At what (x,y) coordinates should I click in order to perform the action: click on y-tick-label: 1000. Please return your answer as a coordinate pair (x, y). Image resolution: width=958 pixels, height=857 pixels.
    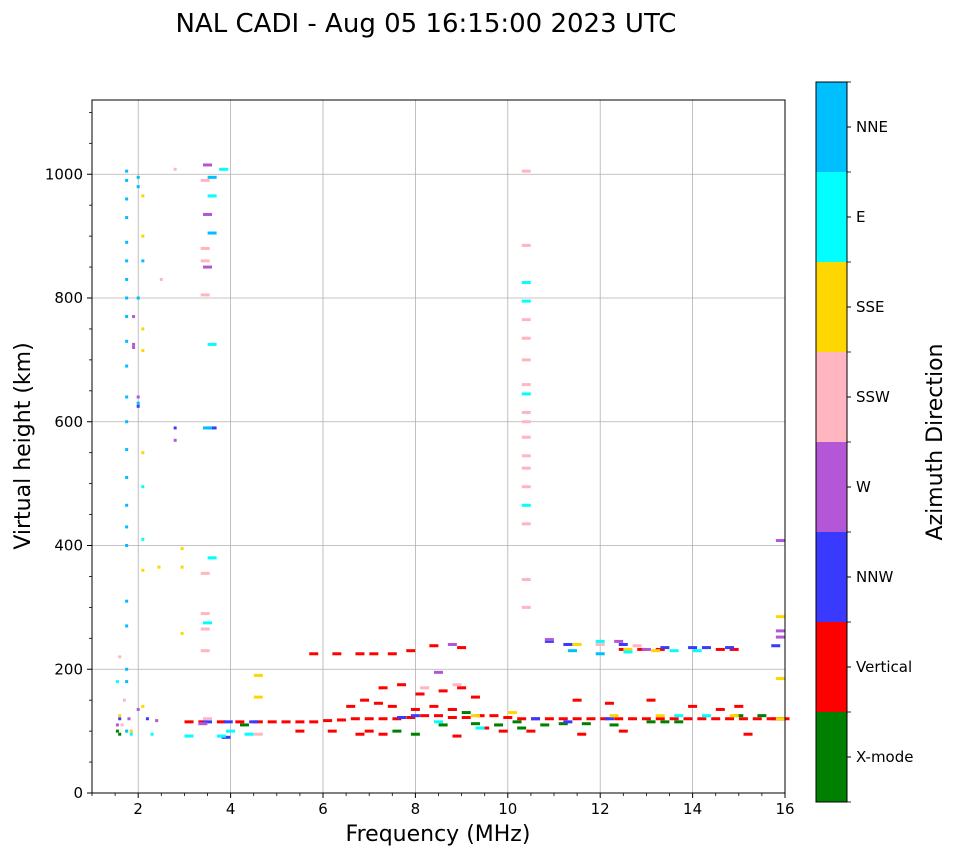
    Looking at the image, I should click on (64, 174).